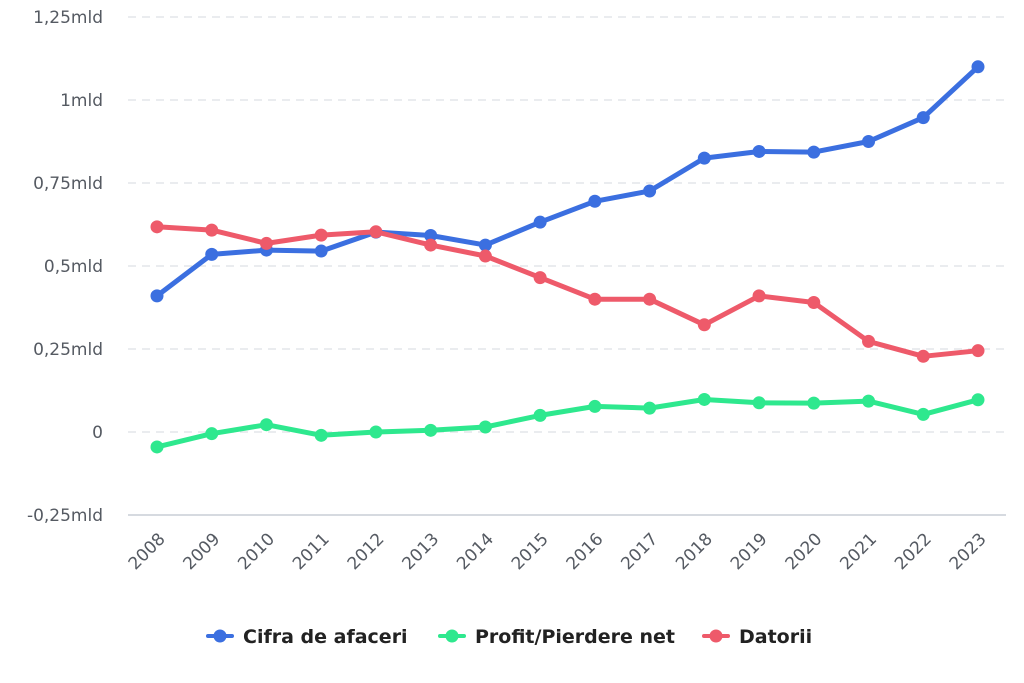 This screenshot has height=683, width=1024. I want to click on y-tick-label: 0, so click(97, 433).